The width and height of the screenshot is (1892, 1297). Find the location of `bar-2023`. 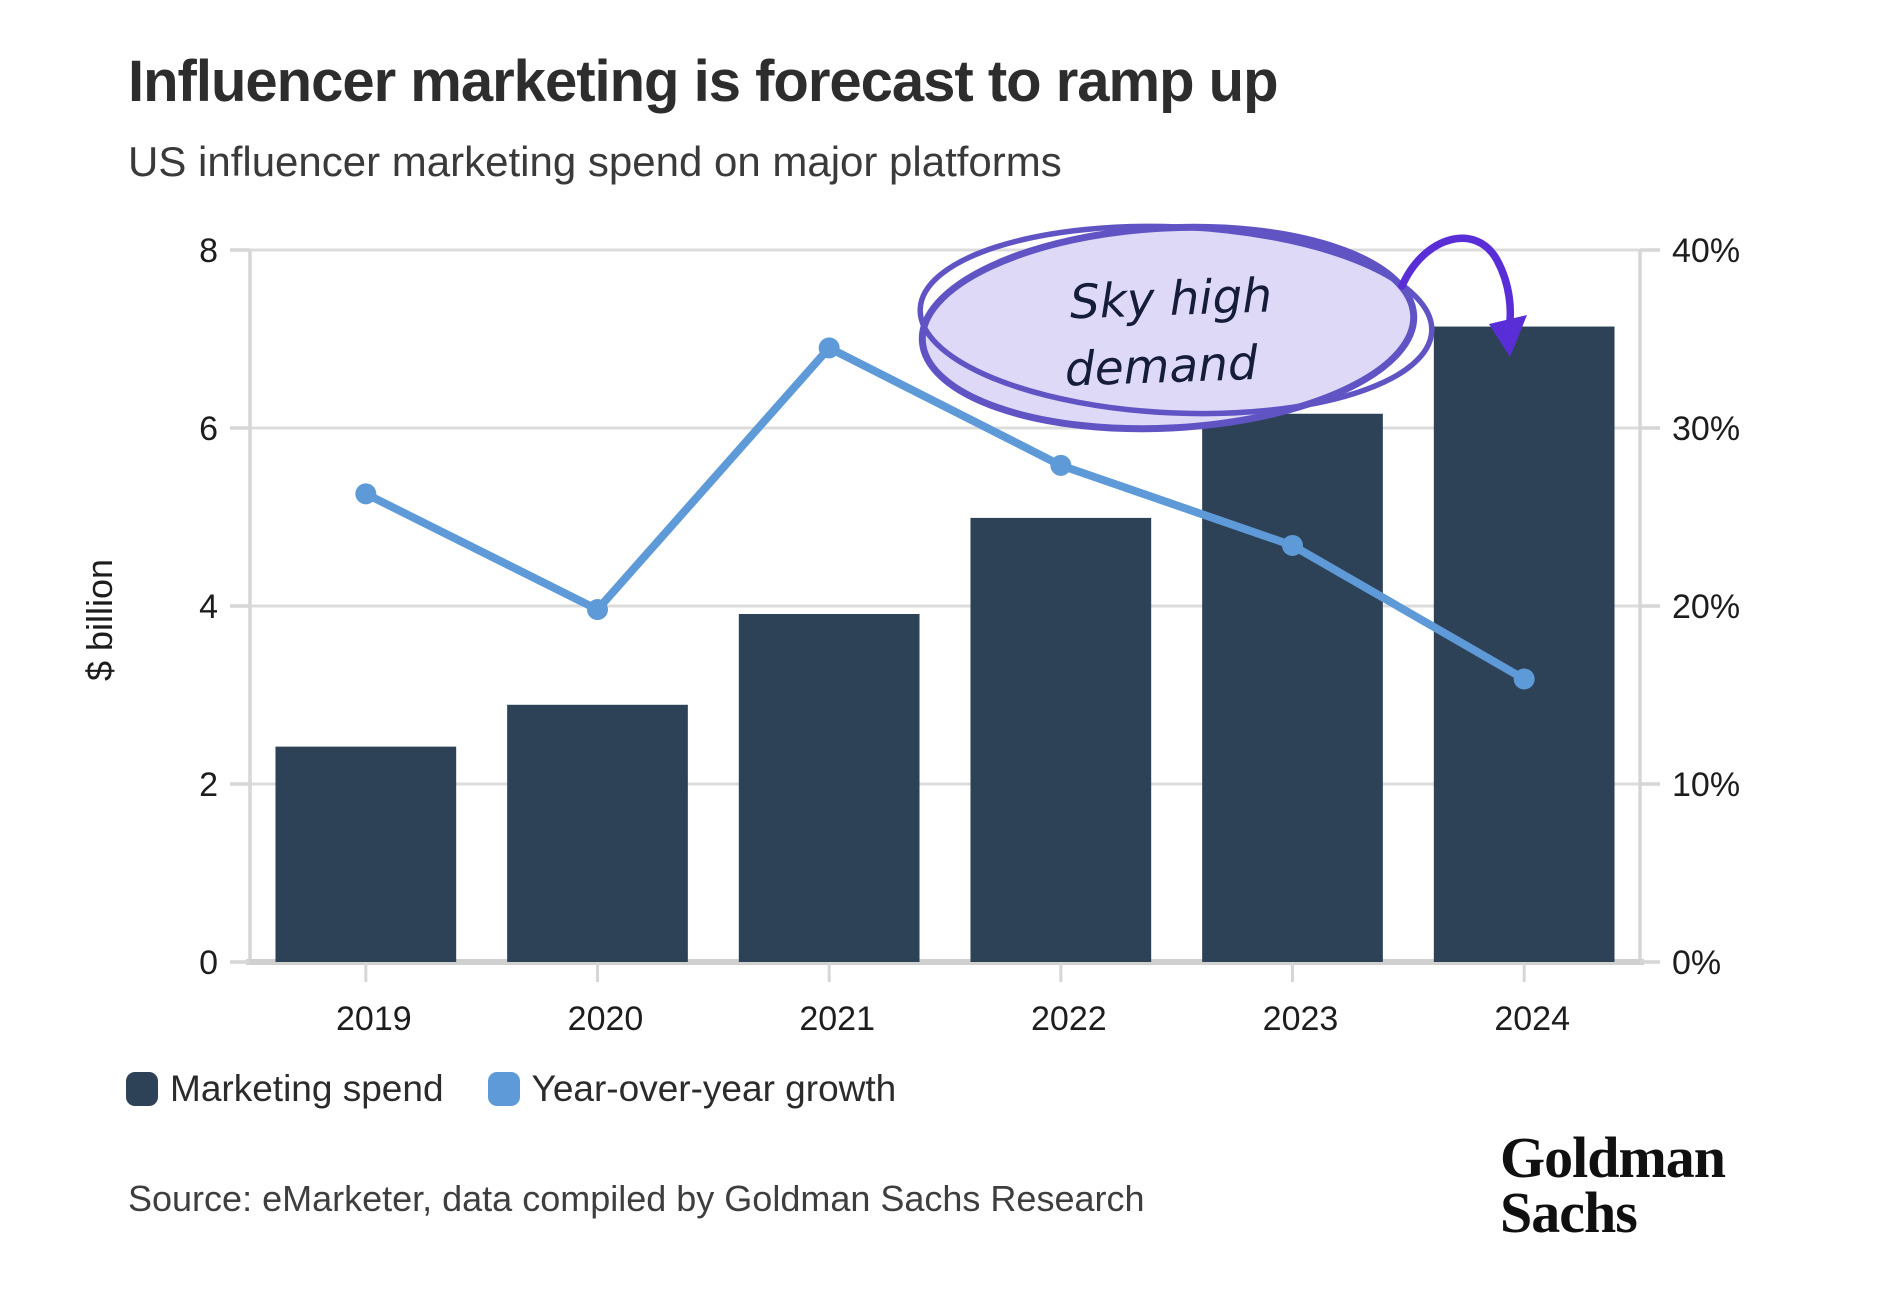

bar-2023 is located at coordinates (1292, 687).